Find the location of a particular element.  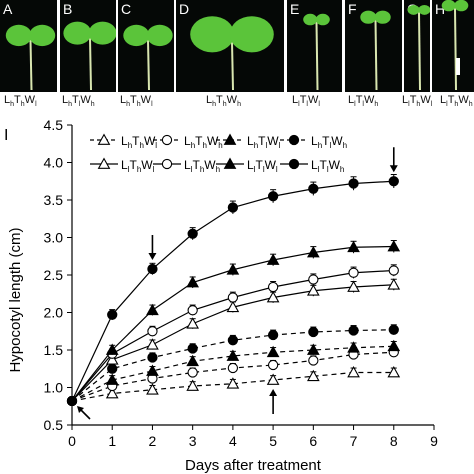

condition-label: LlTlWh is located at coordinates (363, 101).